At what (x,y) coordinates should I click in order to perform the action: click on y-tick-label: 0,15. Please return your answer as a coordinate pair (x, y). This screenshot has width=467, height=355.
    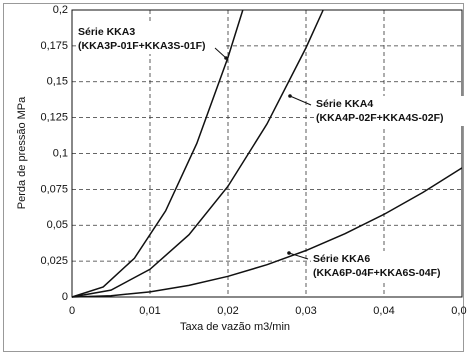
    Looking at the image, I should click on (57, 82).